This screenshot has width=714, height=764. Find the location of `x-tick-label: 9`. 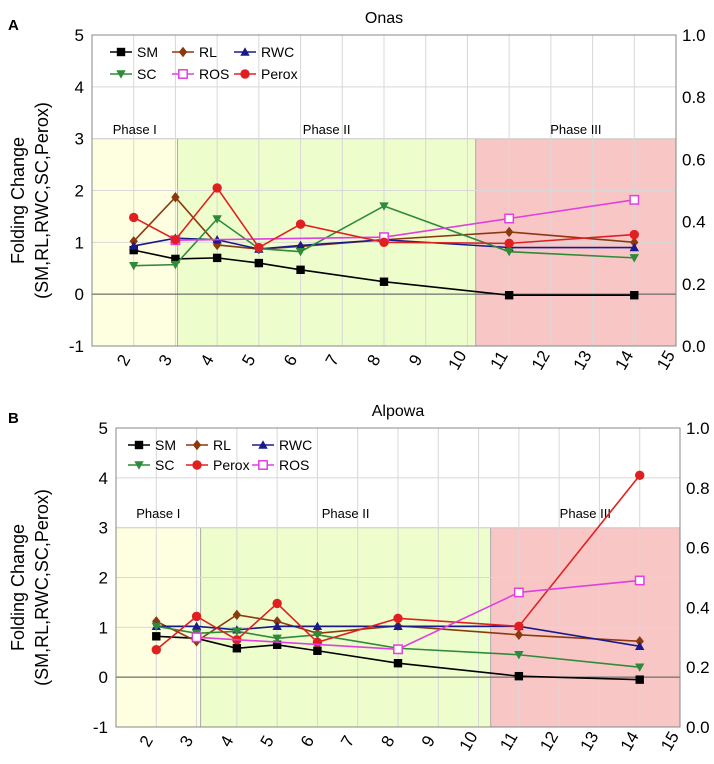

x-tick-label: 9 is located at coordinates (428, 741).